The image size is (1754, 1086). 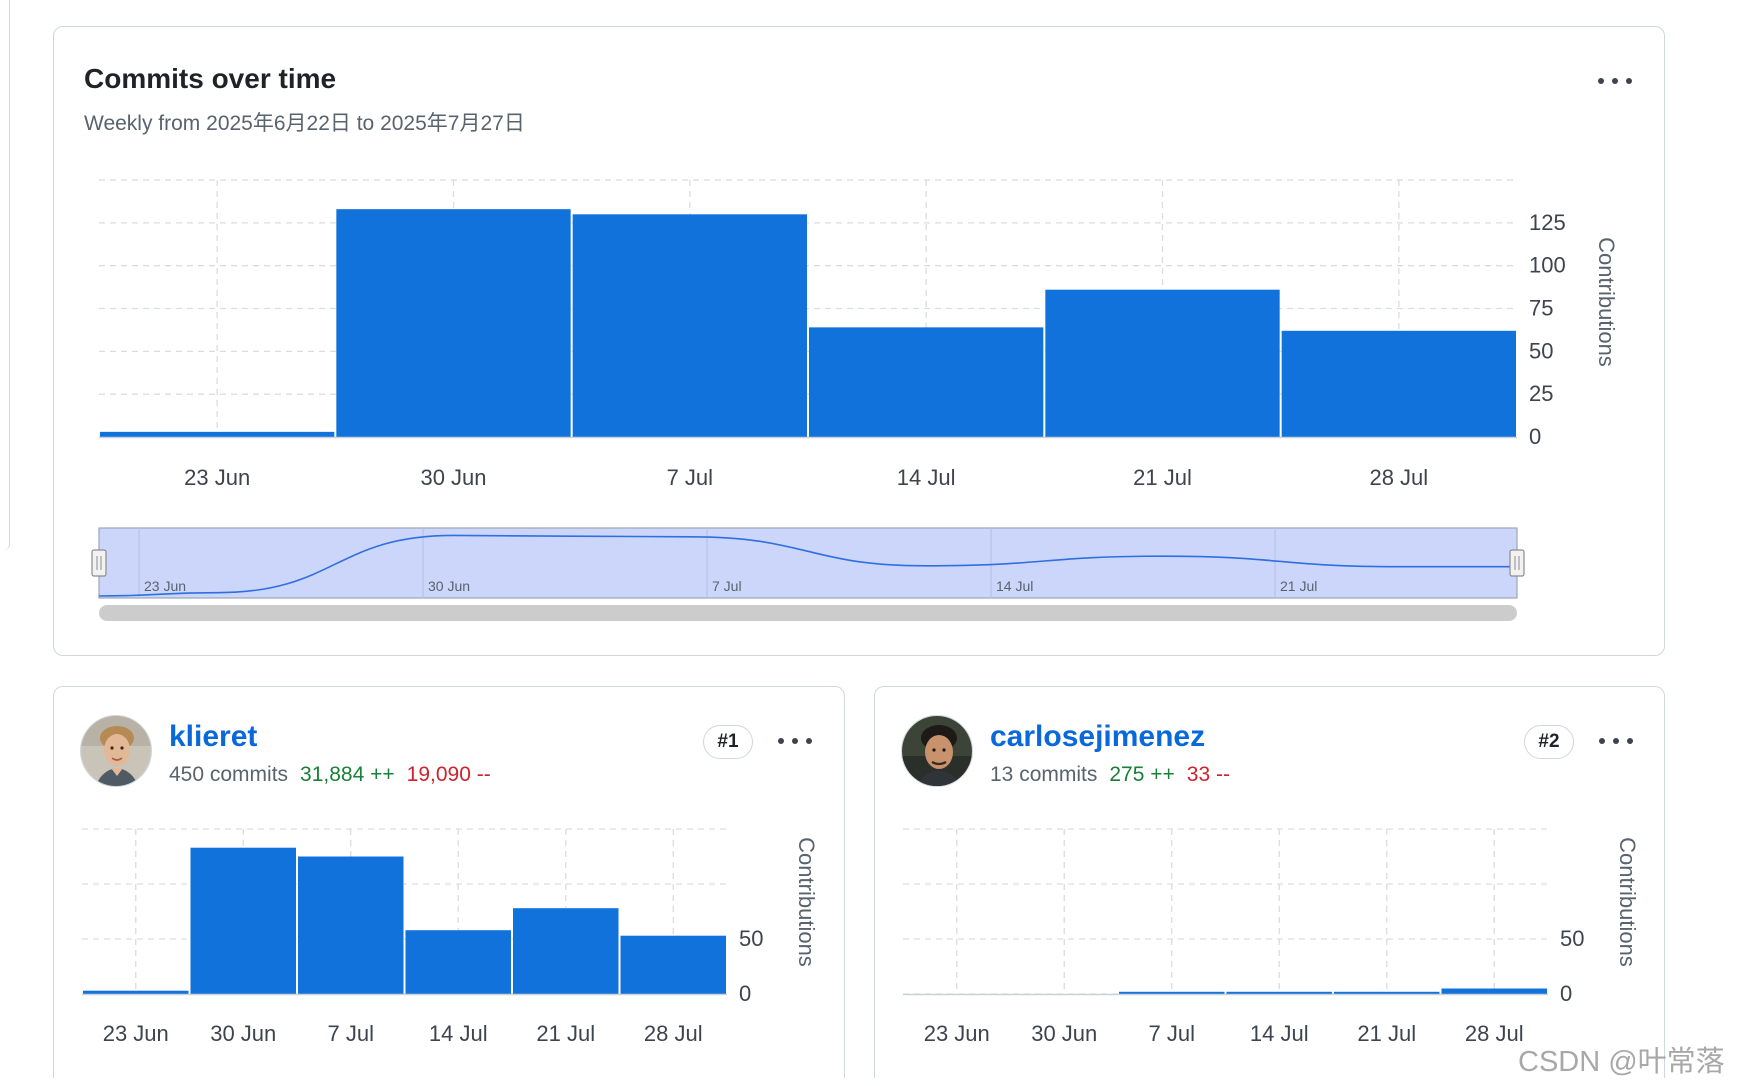 I want to click on navigator-series-line, so click(x=807, y=565).